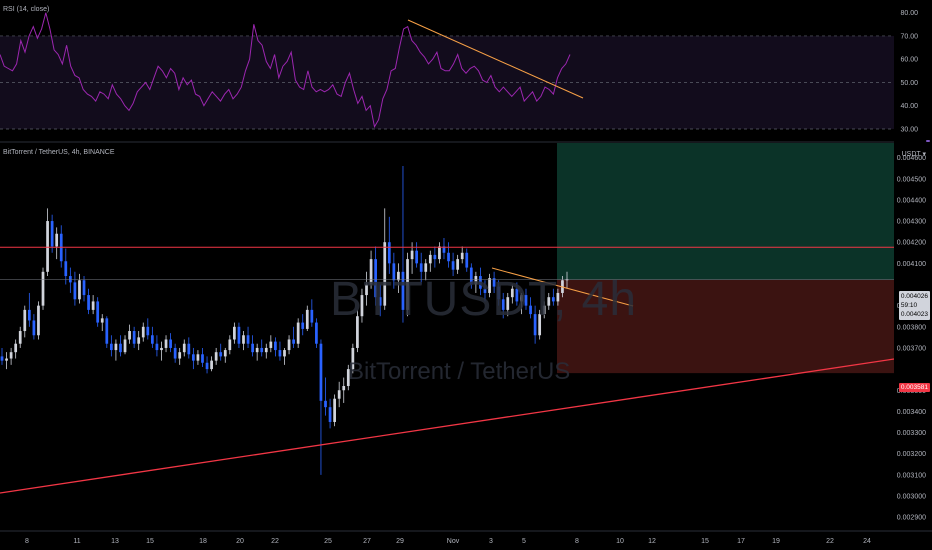  Describe the element at coordinates (914, 296) in the screenshot. I see `current-price-value: 0.004026` at that location.